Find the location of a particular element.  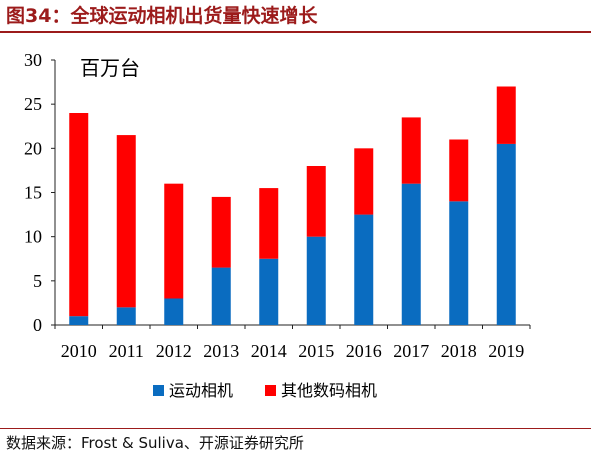

bar-other-2011 is located at coordinates (126, 221).